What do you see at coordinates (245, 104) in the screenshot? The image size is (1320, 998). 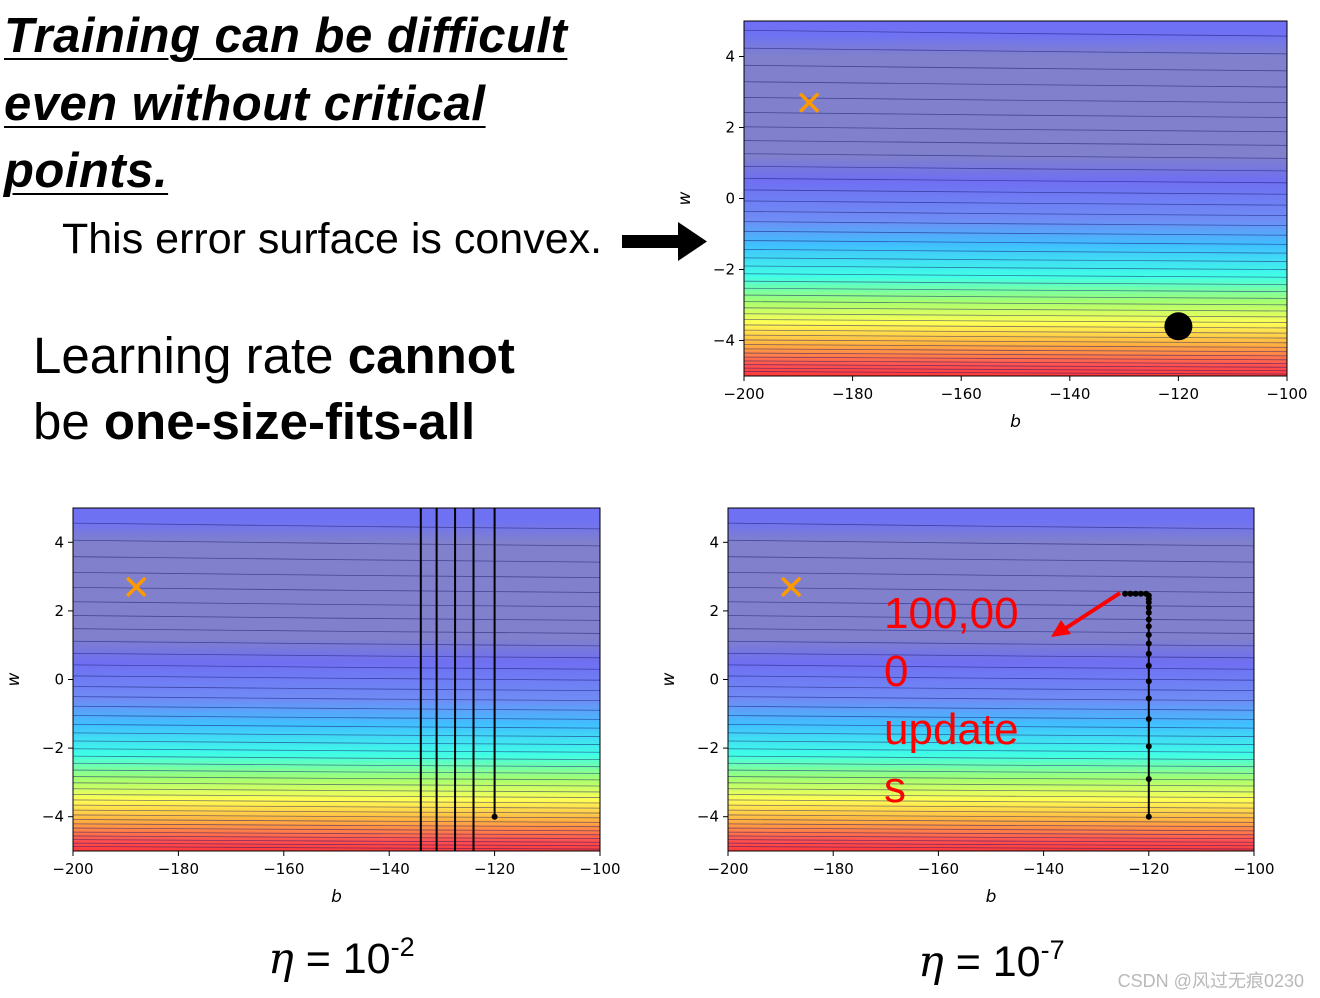 I see `title-line-2: even without critical` at bounding box center [245, 104].